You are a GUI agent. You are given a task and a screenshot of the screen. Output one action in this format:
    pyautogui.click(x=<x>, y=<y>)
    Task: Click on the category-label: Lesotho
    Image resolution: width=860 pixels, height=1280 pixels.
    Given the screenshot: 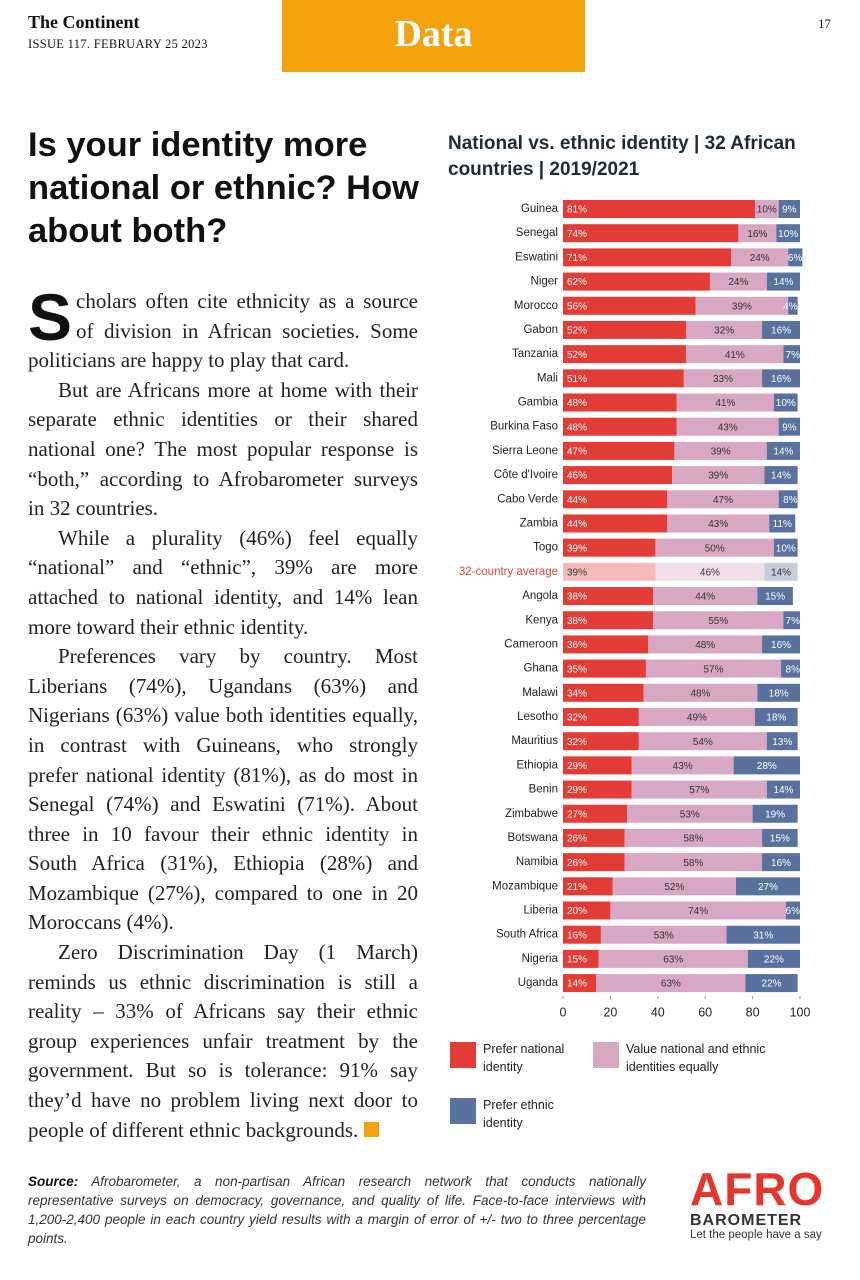 What is the action you would take?
    pyautogui.click(x=537, y=717)
    